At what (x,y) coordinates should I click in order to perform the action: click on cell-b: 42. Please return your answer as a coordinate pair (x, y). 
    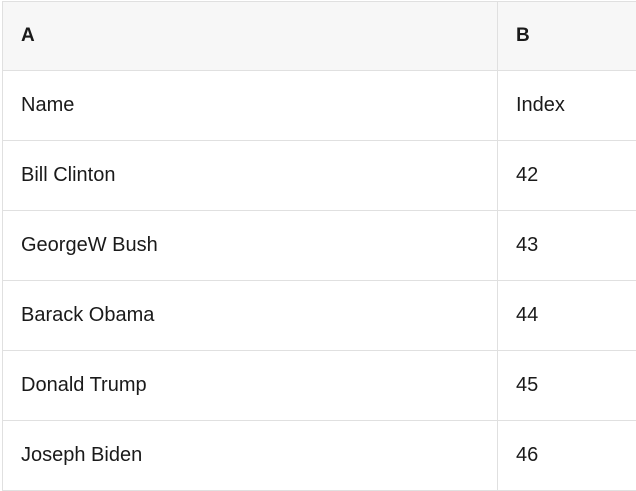
    Looking at the image, I should click on (527, 175).